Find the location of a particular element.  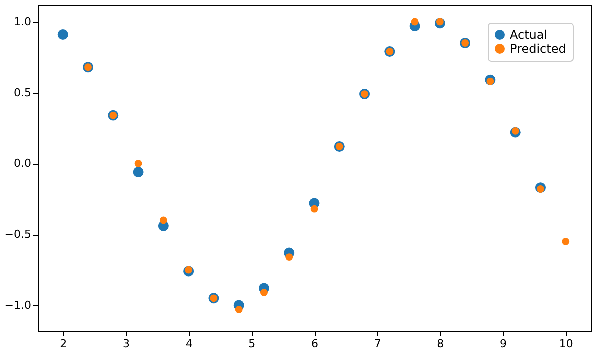

x-tick-label: 4 is located at coordinates (189, 344).